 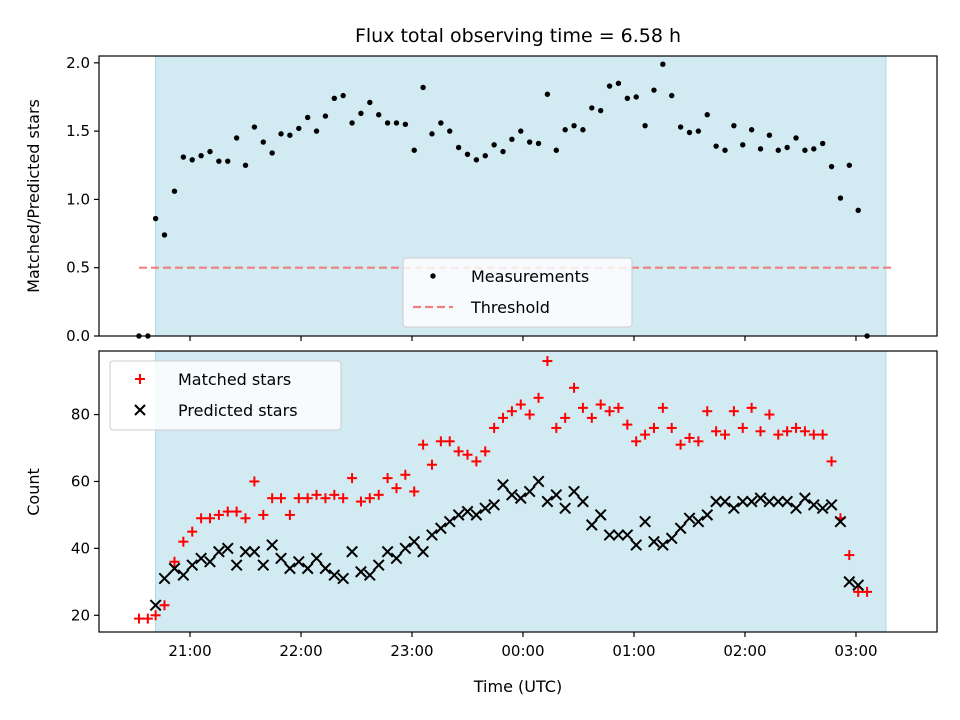 What do you see at coordinates (411, 651) in the screenshot?
I see `x-tick-label: 23:00` at bounding box center [411, 651].